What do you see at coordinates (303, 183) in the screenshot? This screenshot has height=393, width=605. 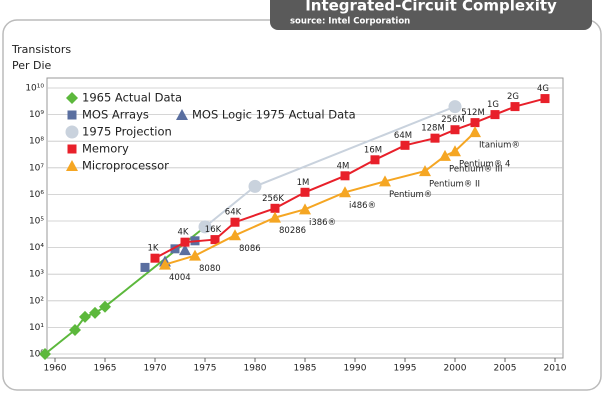 I see `point-label: 1M` at bounding box center [303, 183].